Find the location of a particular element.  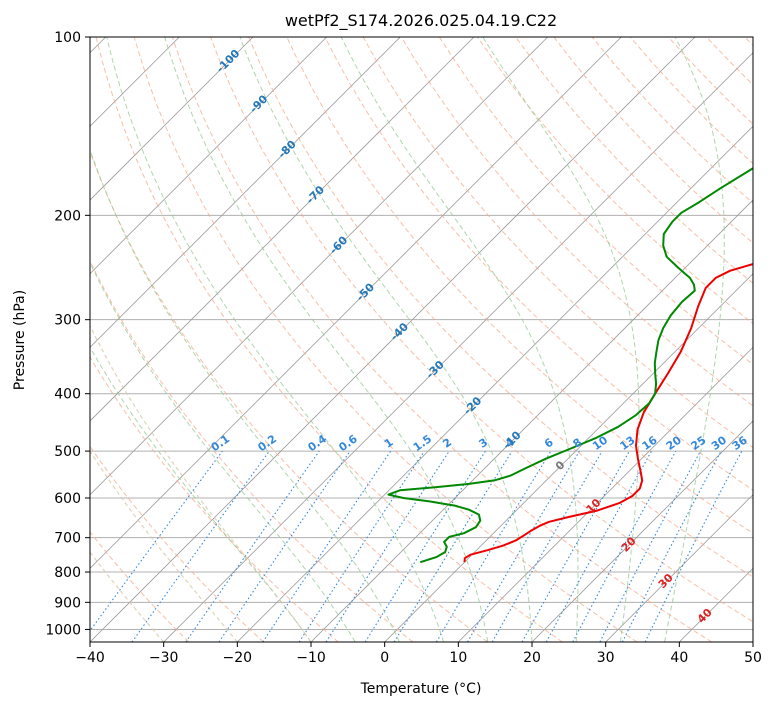

y-tick-label: 200 is located at coordinates (67, 216).